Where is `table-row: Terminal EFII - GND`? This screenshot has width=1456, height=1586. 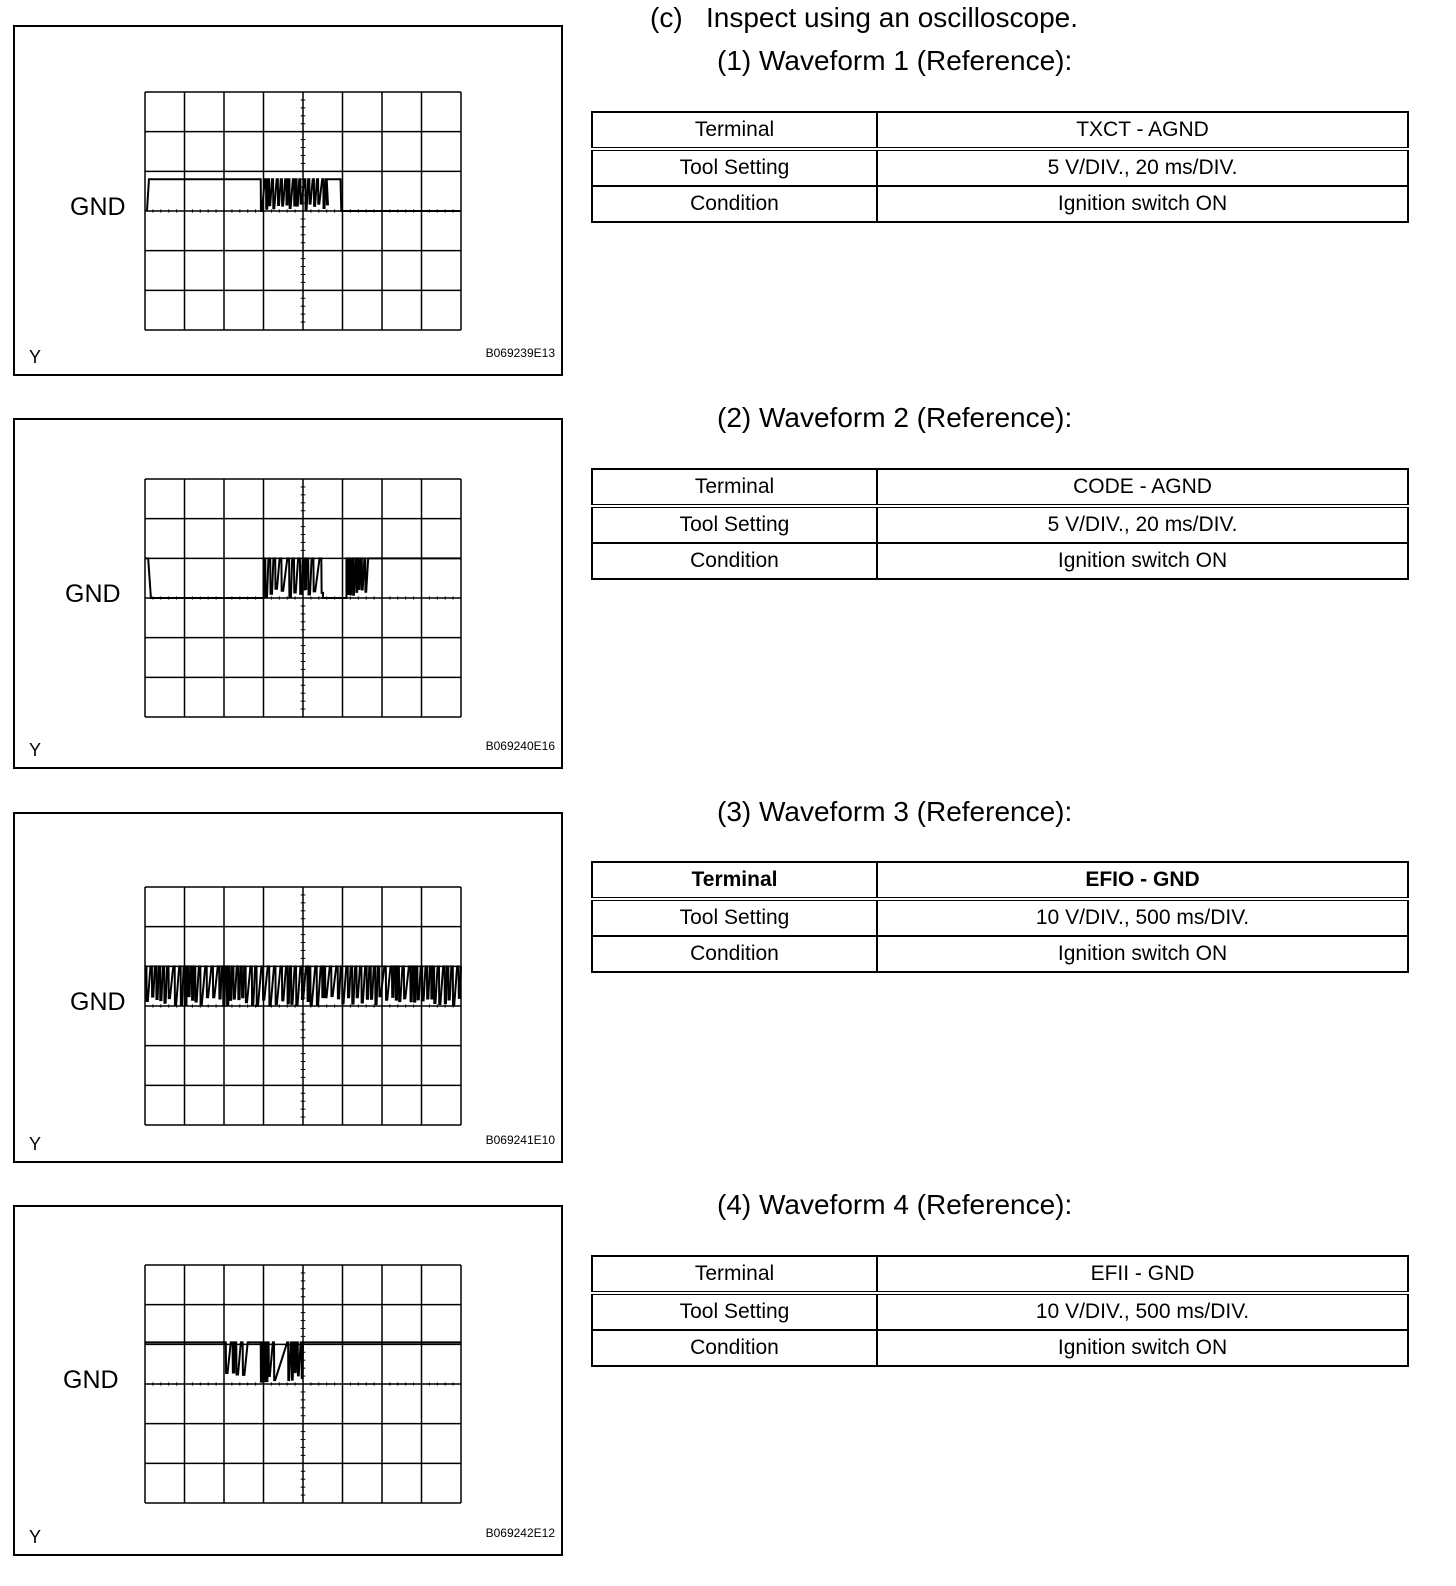
table-row: Terminal EFII - GND is located at coordinates (1000, 1275).